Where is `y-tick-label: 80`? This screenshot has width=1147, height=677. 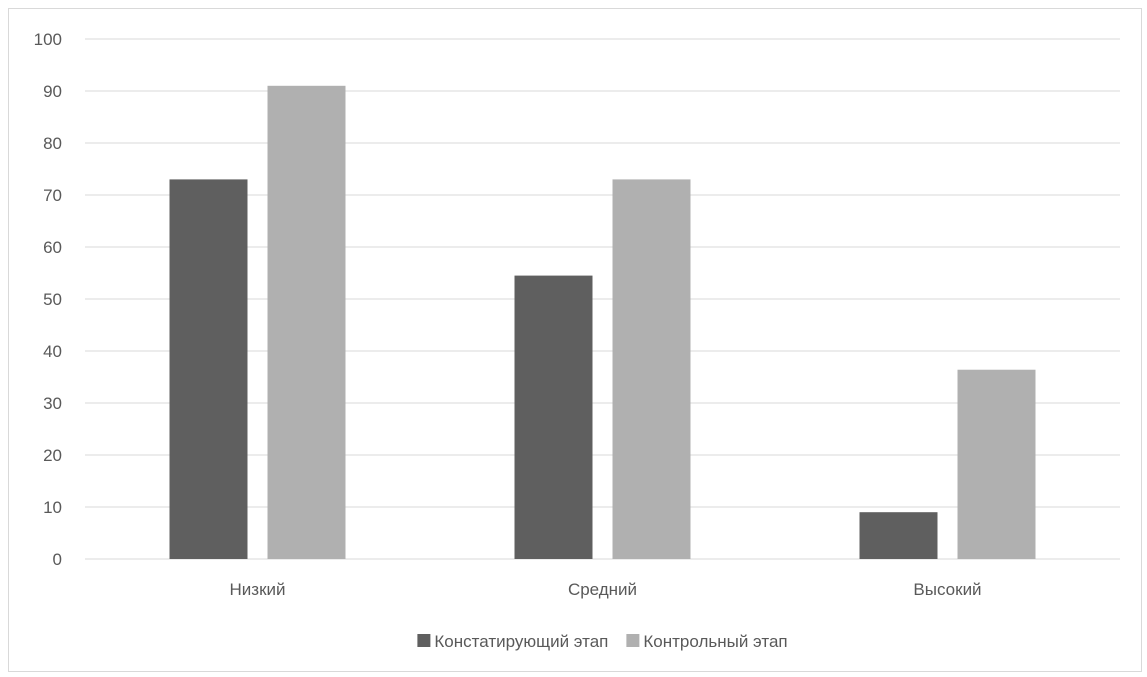
y-tick-label: 80 is located at coordinates (52, 143).